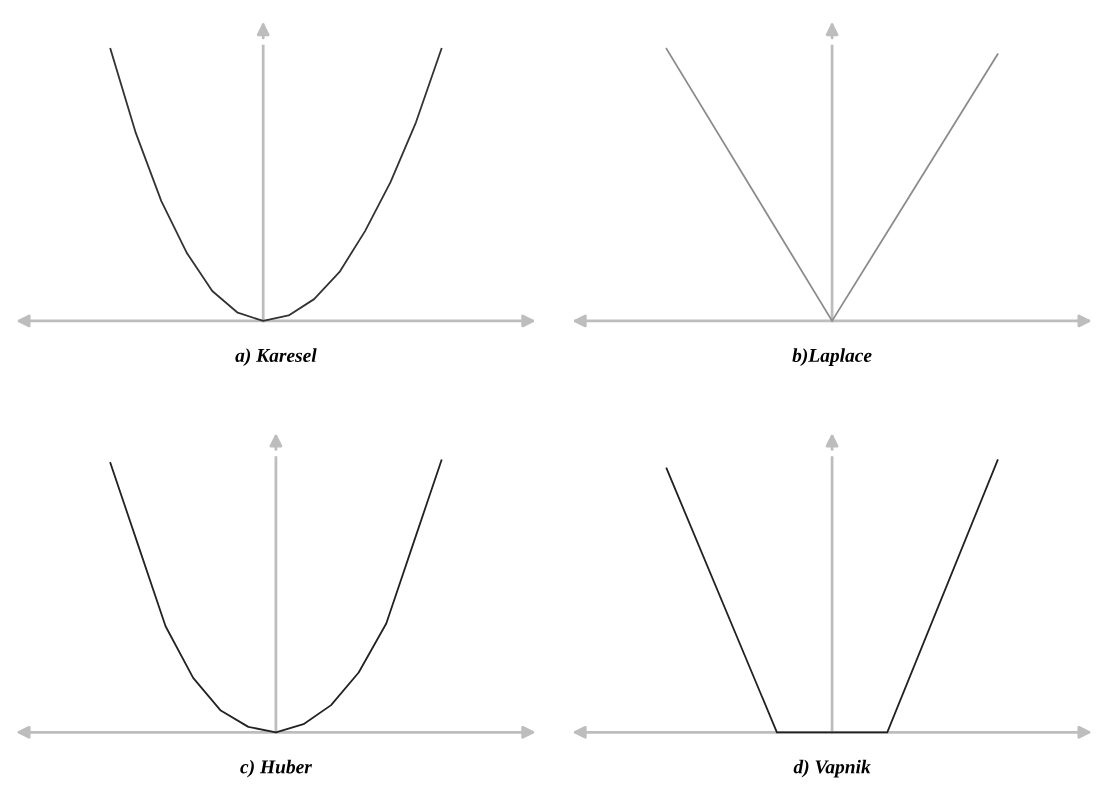  Describe the element at coordinates (276, 357) in the screenshot. I see `x-axis-title: a) Karesel` at that location.